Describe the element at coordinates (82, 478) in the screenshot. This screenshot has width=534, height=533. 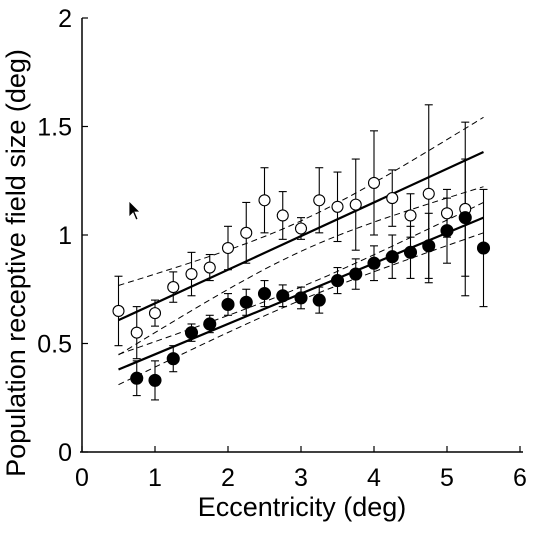
I see `x-tick-label: 0` at that location.